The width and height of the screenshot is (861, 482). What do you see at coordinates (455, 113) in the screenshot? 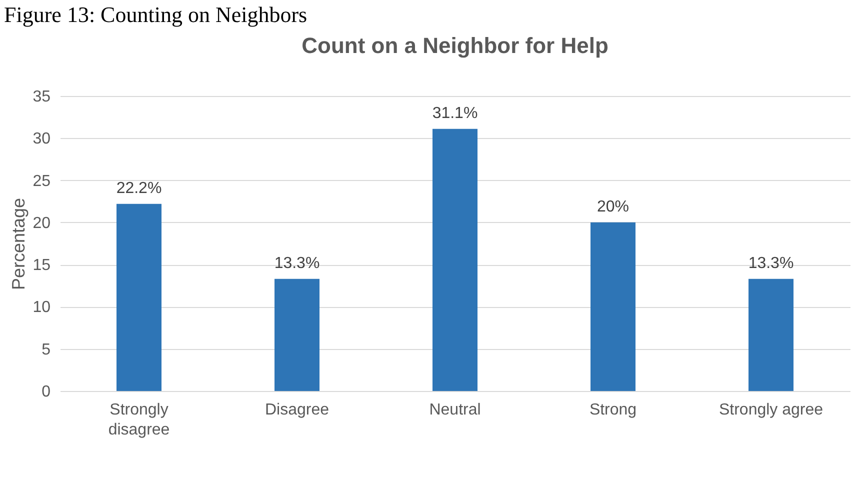
I see `data-label: 31.1%` at bounding box center [455, 113].